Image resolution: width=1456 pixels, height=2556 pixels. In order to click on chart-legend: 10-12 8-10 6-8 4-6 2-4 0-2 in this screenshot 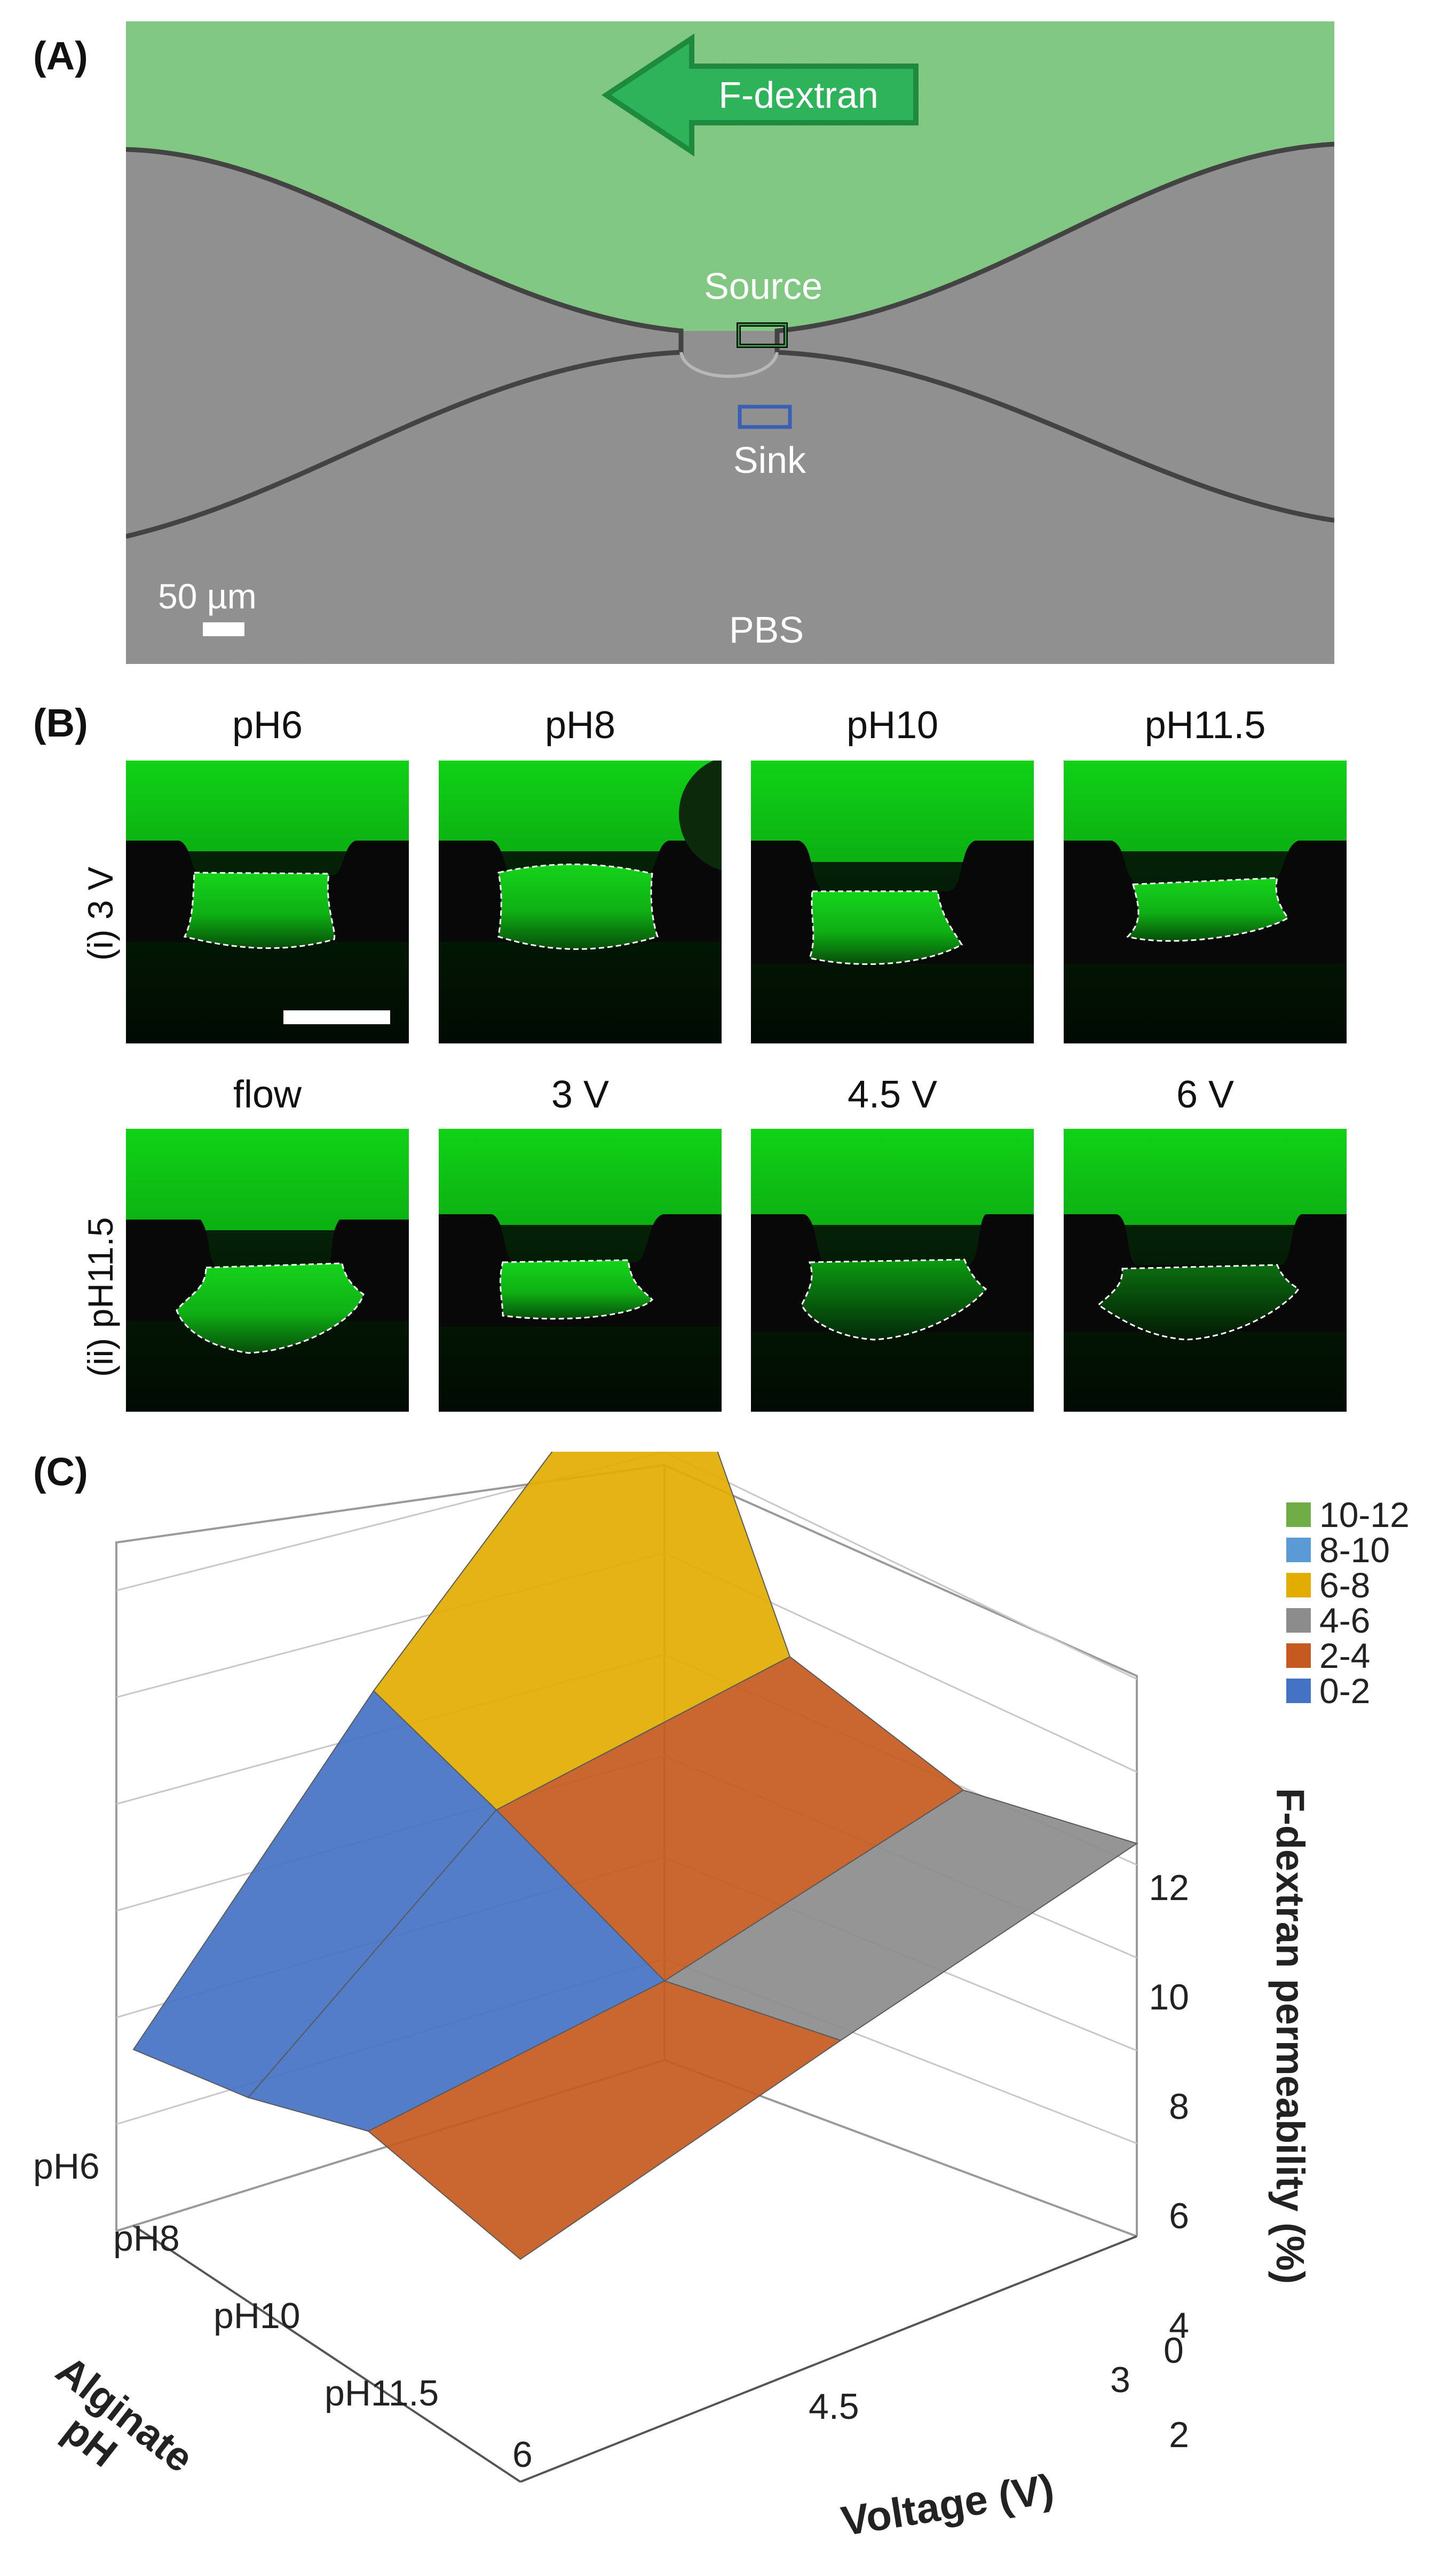, I will do `click(1366, 1603)`.